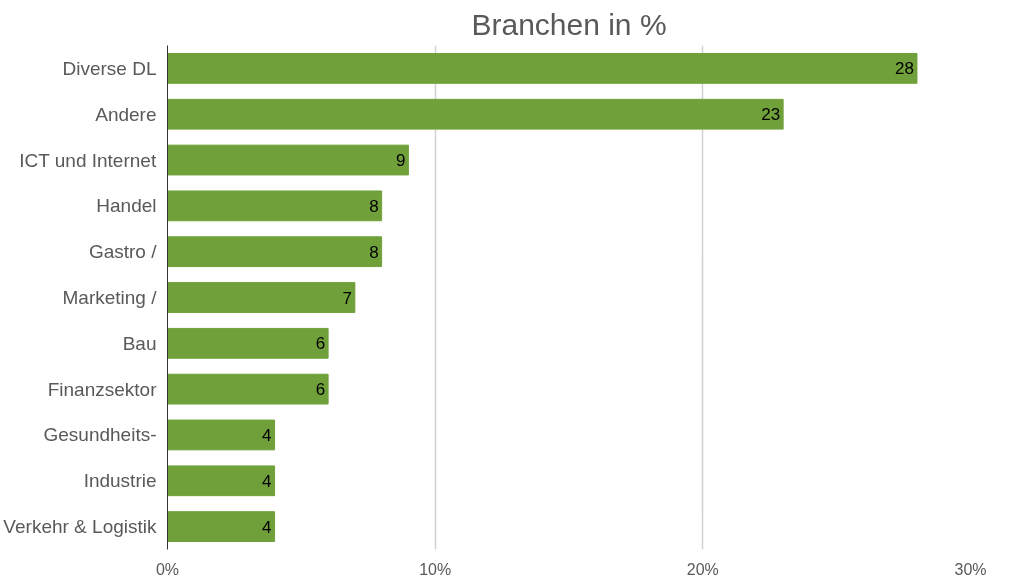 This screenshot has width=1010, height=586. Describe the element at coordinates (139, 343) in the screenshot. I see `y-tick-label: Bau` at that location.